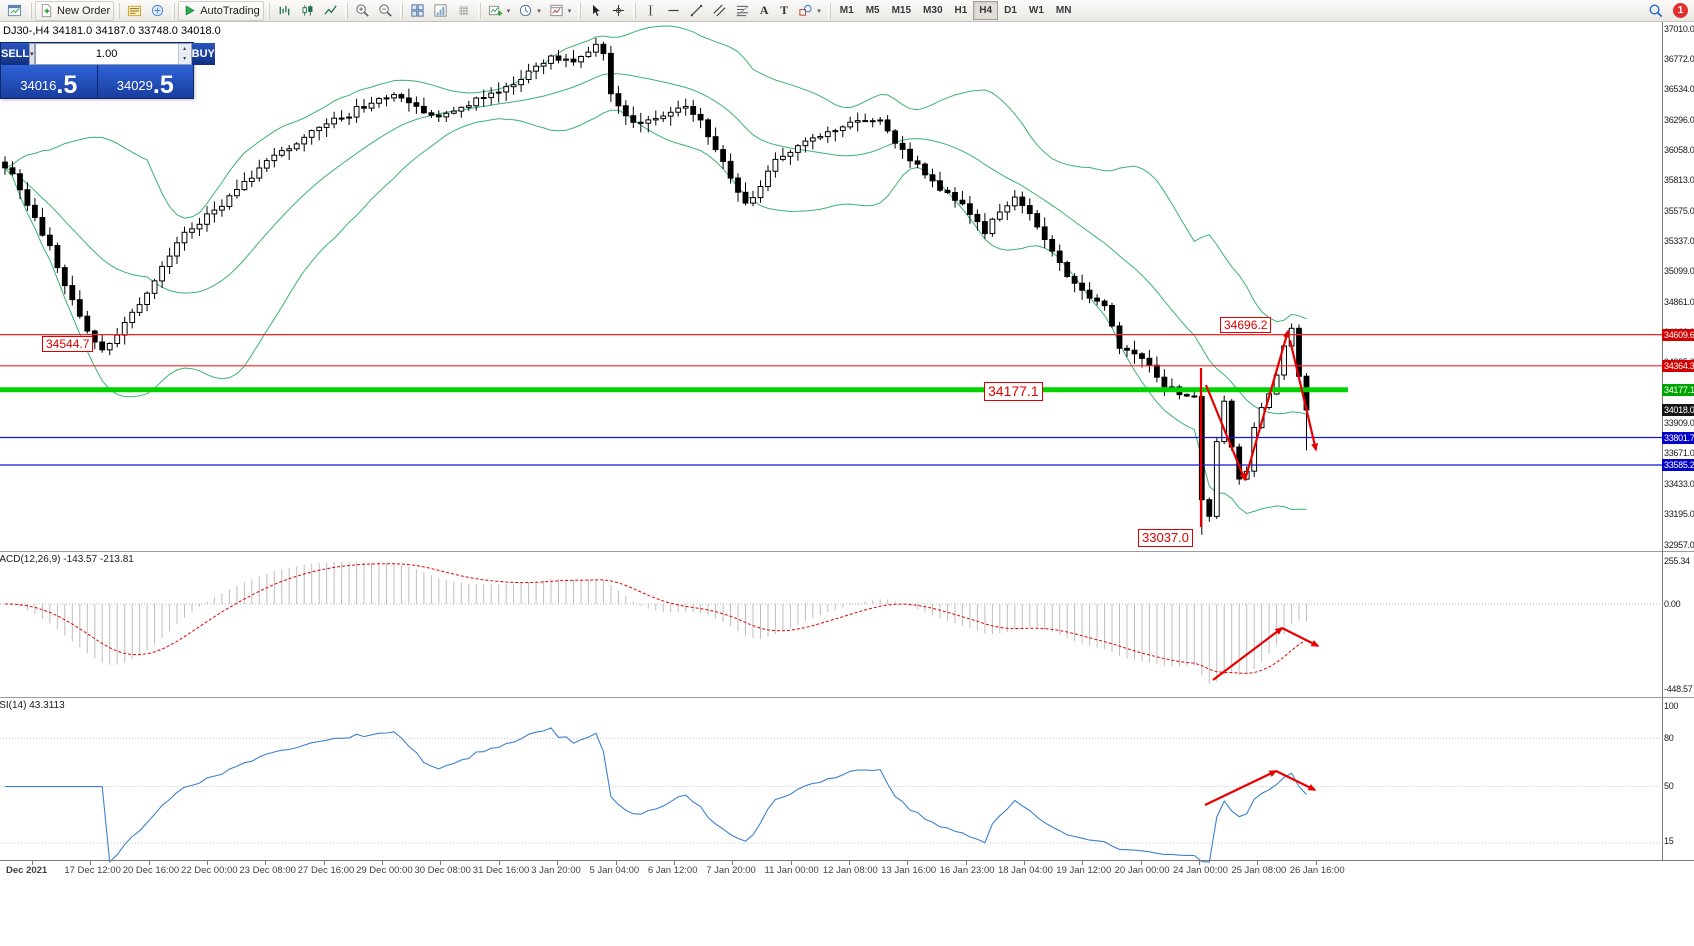 Image resolution: width=1694 pixels, height=946 pixels. Describe the element at coordinates (330, 11) in the screenshot. I see `line-chart-icon` at that location.